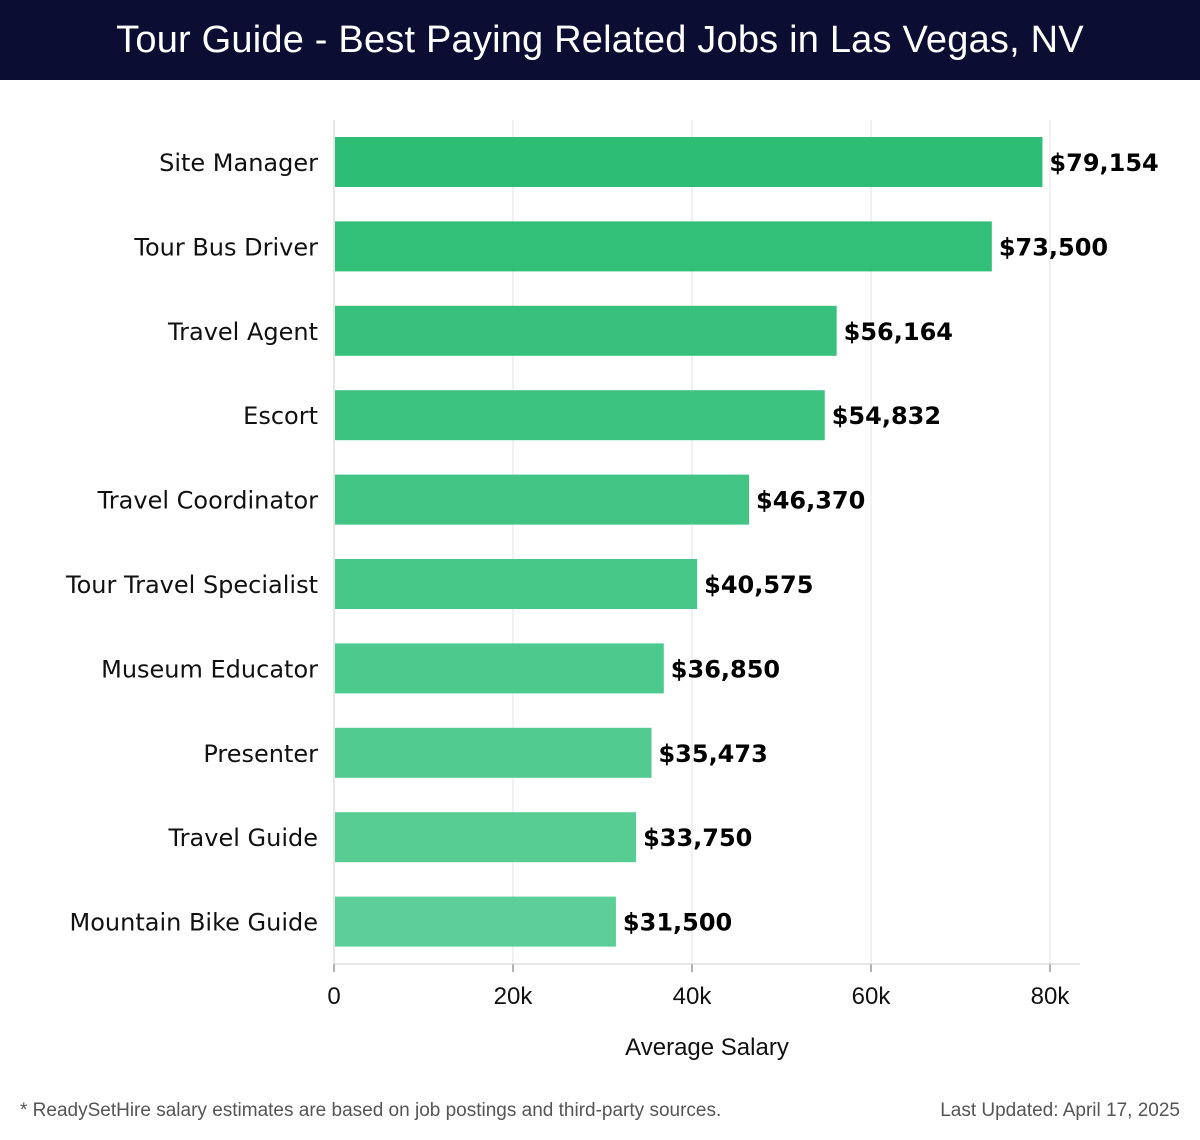 The image size is (1200, 1140). What do you see at coordinates (810, 501) in the screenshot?
I see `value-label: $46,370` at bounding box center [810, 501].